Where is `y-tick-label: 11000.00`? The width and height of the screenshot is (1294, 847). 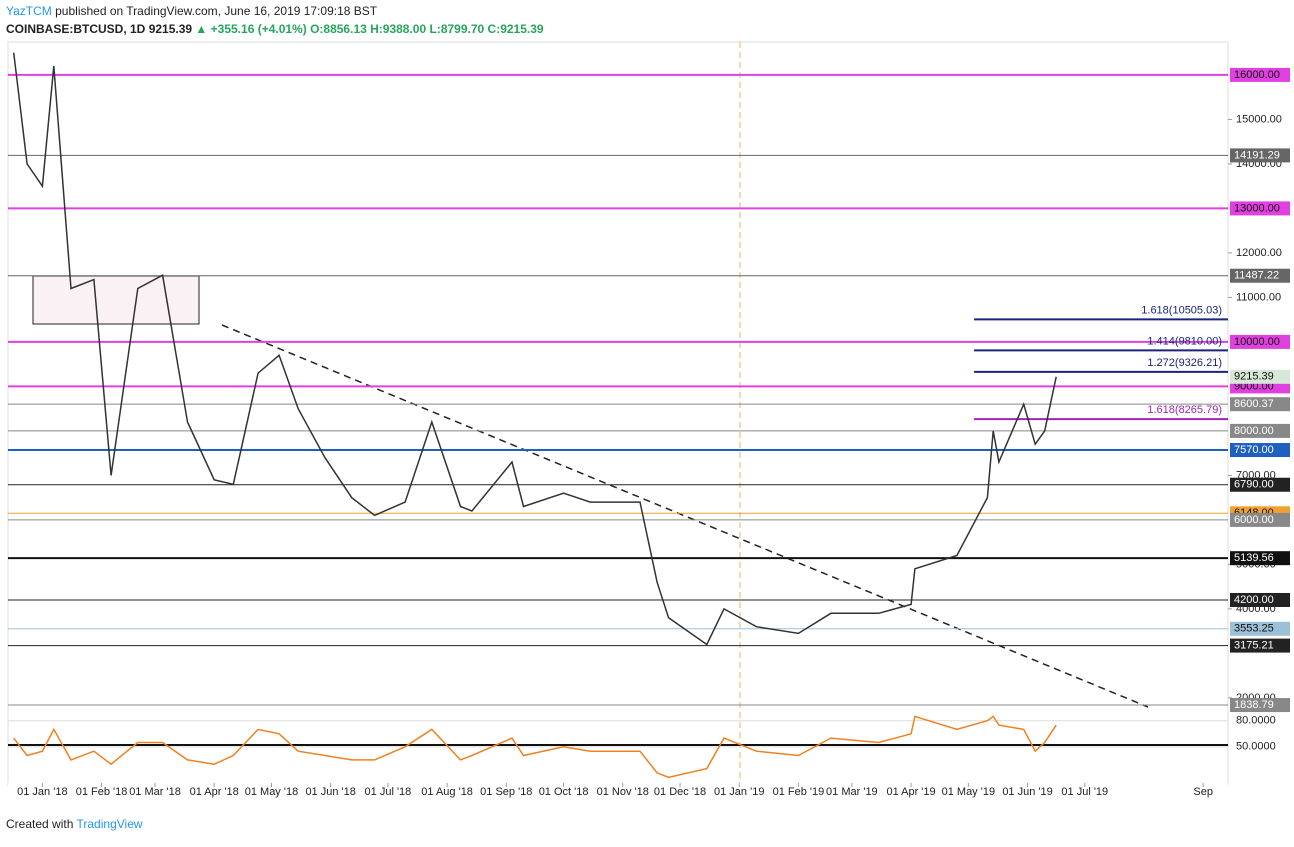
y-tick-label: 11000.00 is located at coordinates (1258, 297).